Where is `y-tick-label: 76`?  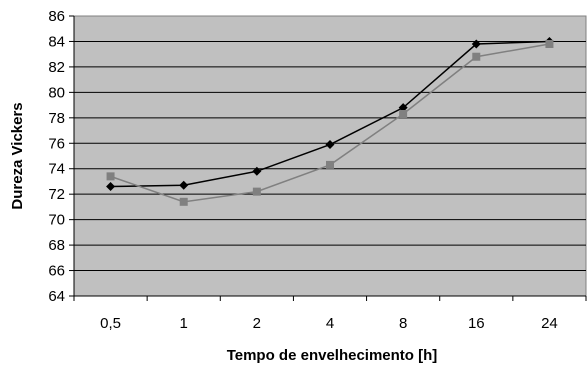
y-tick-label: 76 is located at coordinates (56, 143).